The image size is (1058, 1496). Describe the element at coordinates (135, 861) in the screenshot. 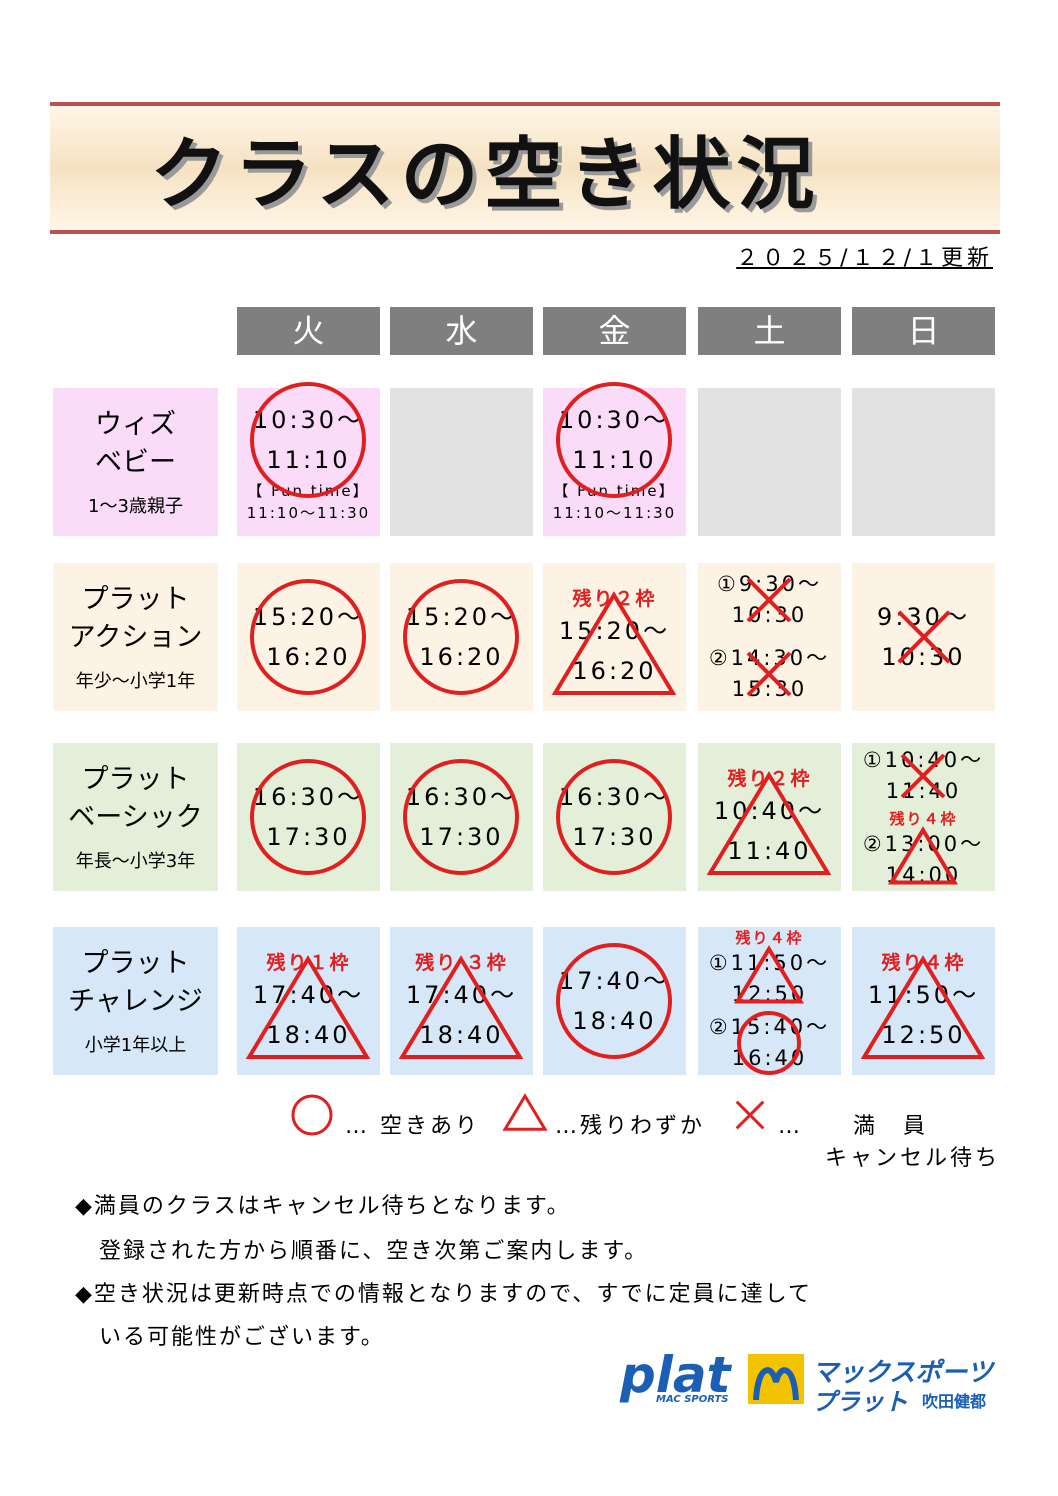

I see `class-age: 年長～小学3年` at that location.